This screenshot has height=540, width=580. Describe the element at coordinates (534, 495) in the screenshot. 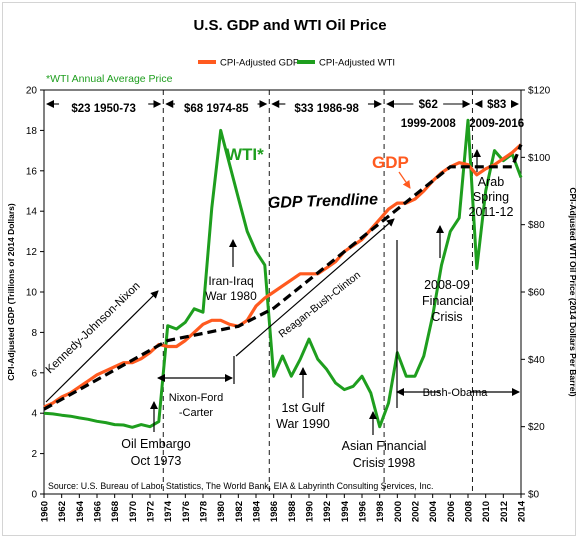

I see `y-right-tick-label: $0` at that location.